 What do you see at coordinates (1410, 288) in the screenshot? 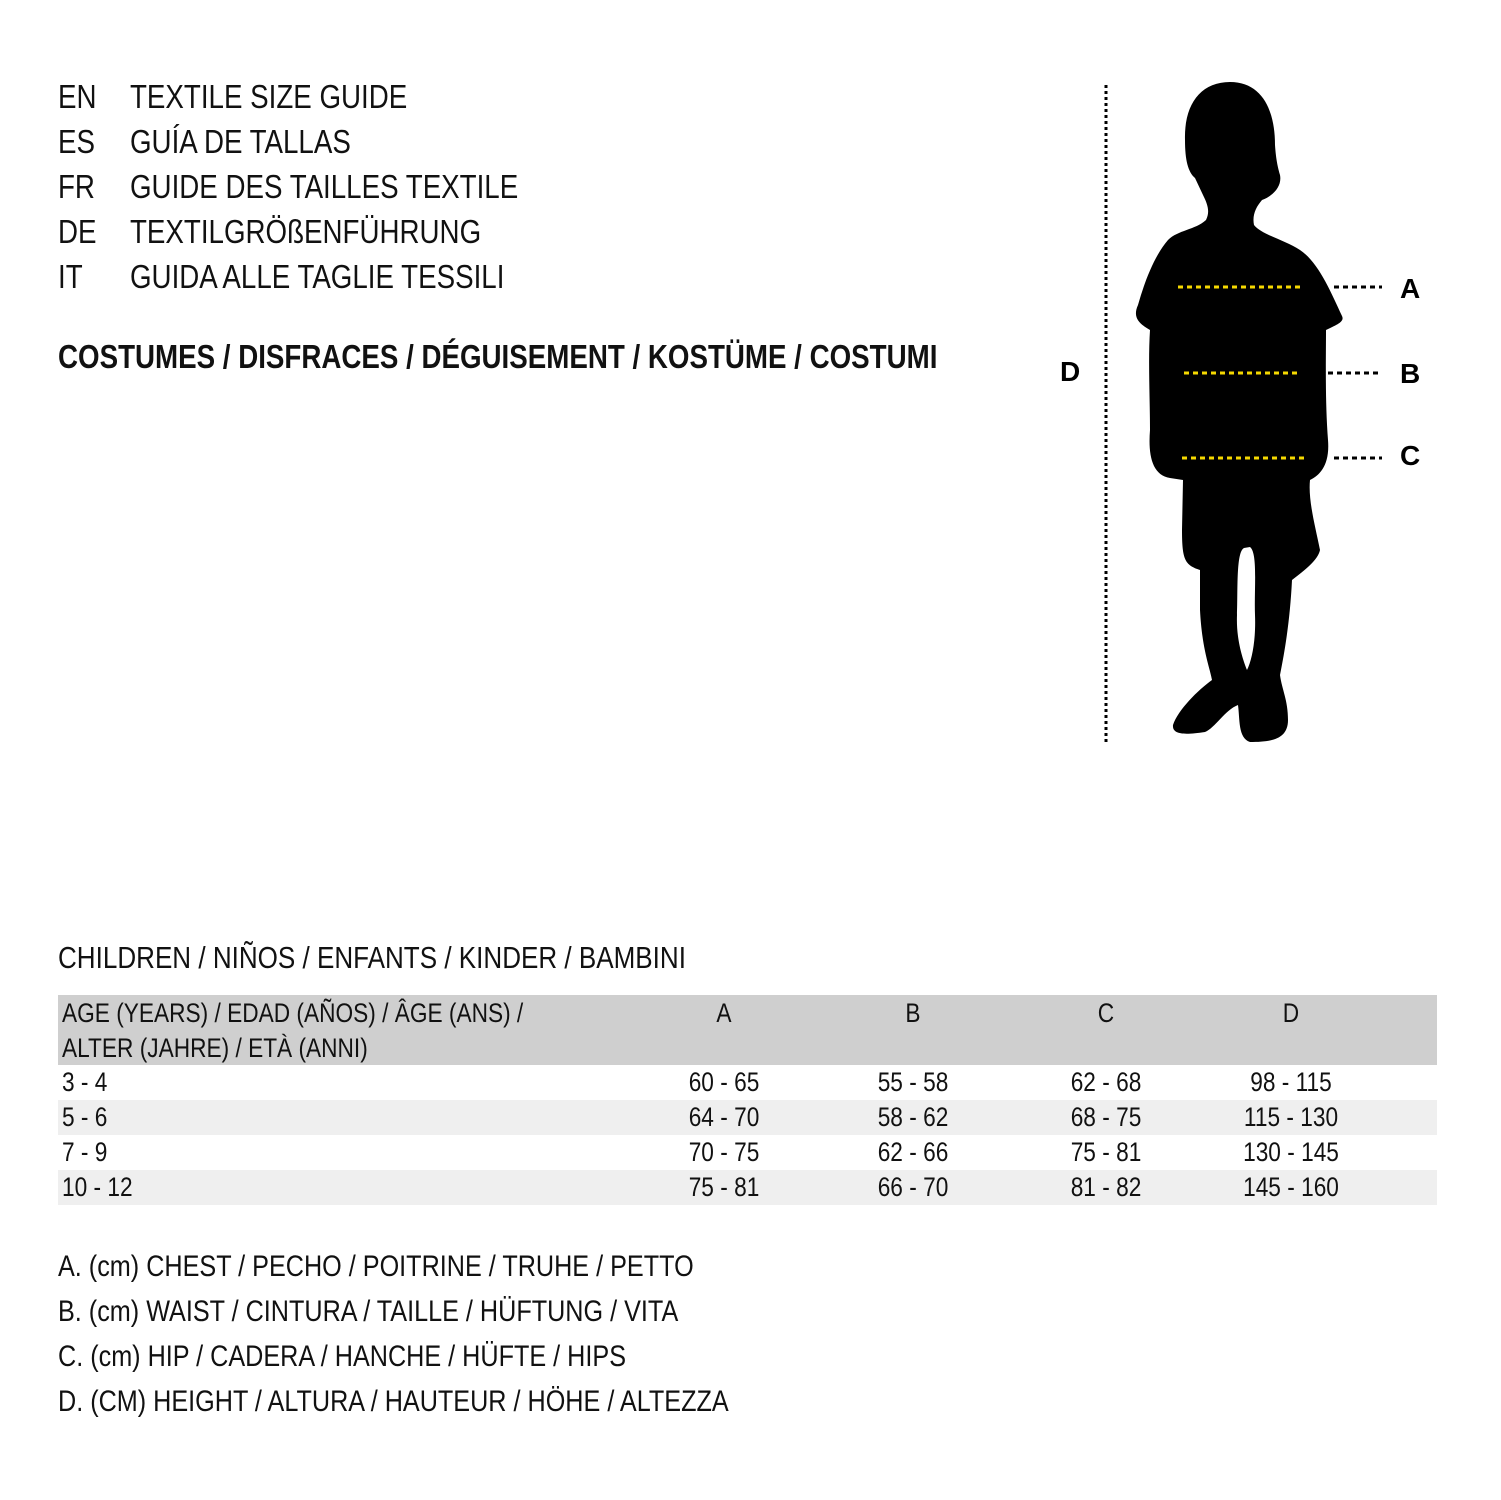
I see `label-a: A` at bounding box center [1410, 288].